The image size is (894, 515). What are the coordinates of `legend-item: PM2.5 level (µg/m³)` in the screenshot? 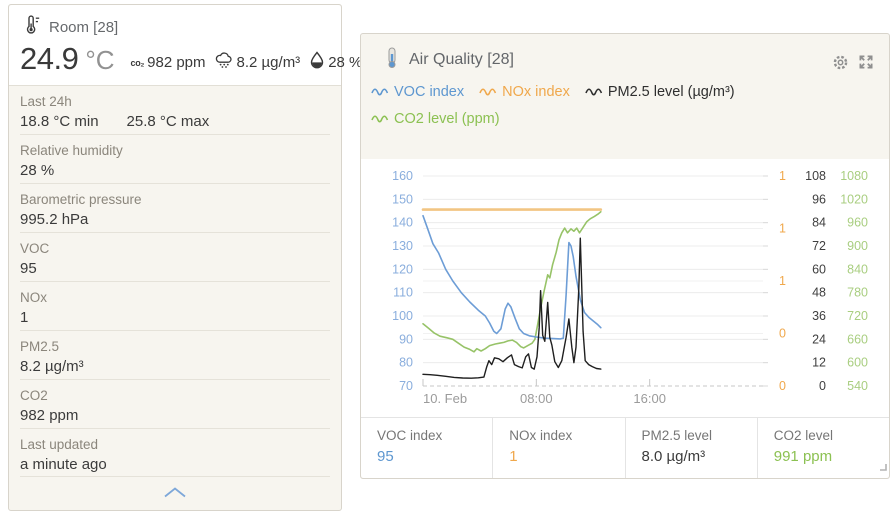 It's located at (660, 92).